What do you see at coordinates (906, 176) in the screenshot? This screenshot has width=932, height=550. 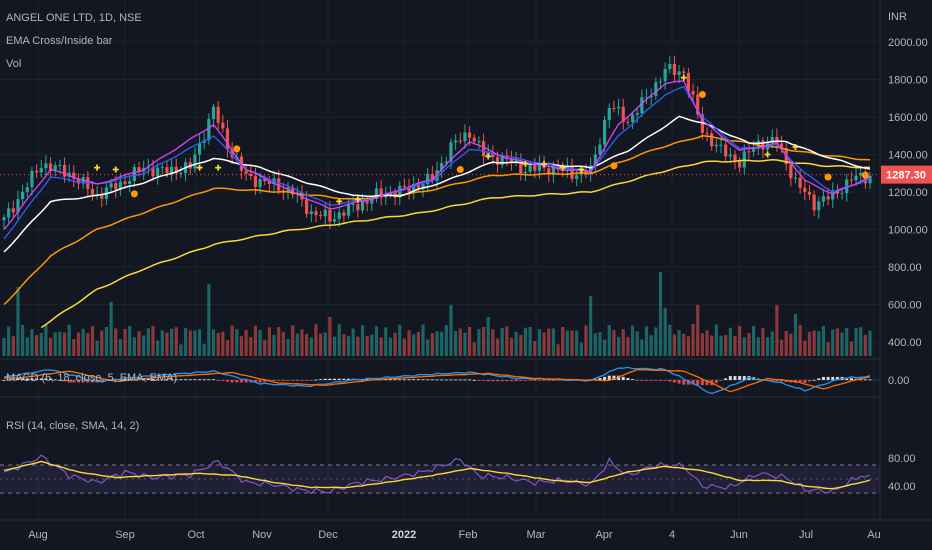 I see `last-price-text: 1287.30` at bounding box center [906, 176].